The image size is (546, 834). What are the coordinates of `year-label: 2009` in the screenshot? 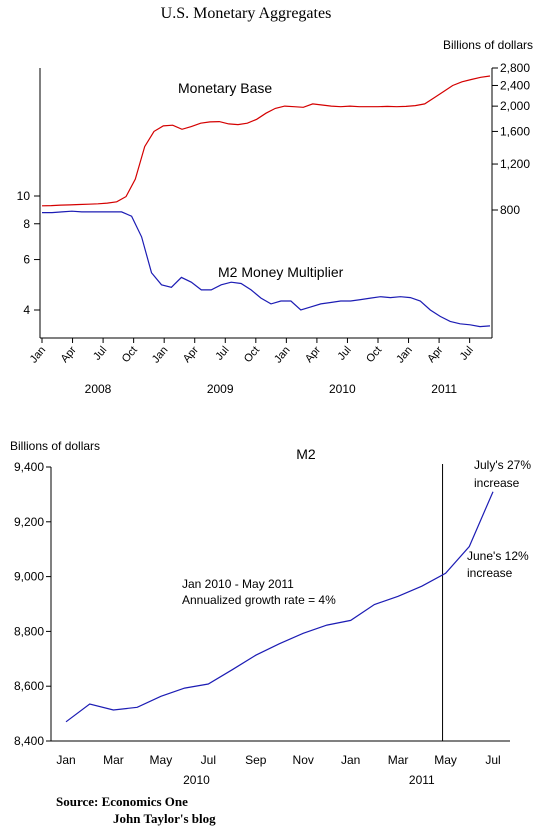 It's located at (220, 389).